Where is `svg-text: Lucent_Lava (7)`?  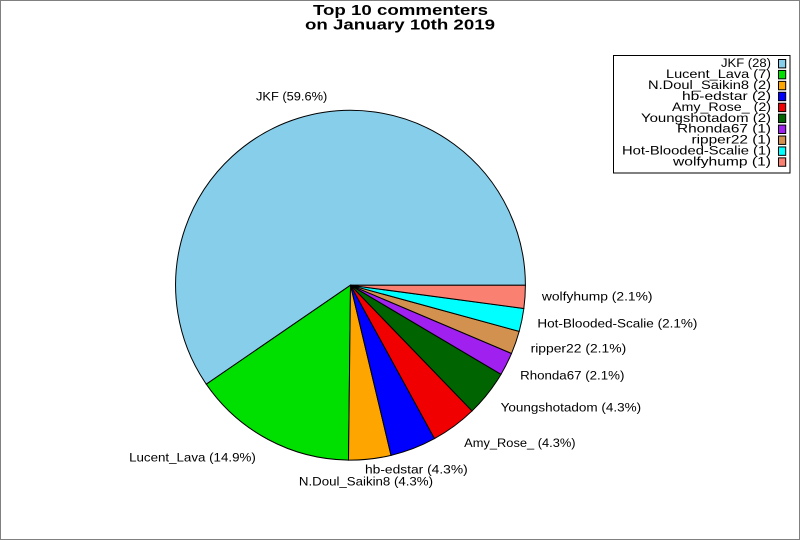 svg-text: Lucent_Lava (7) is located at coordinates (718, 74).